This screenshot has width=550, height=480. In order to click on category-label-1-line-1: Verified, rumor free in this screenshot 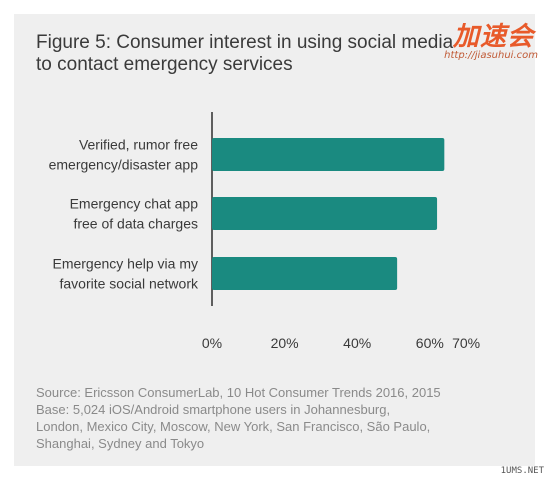, I will do `click(138, 145)`.